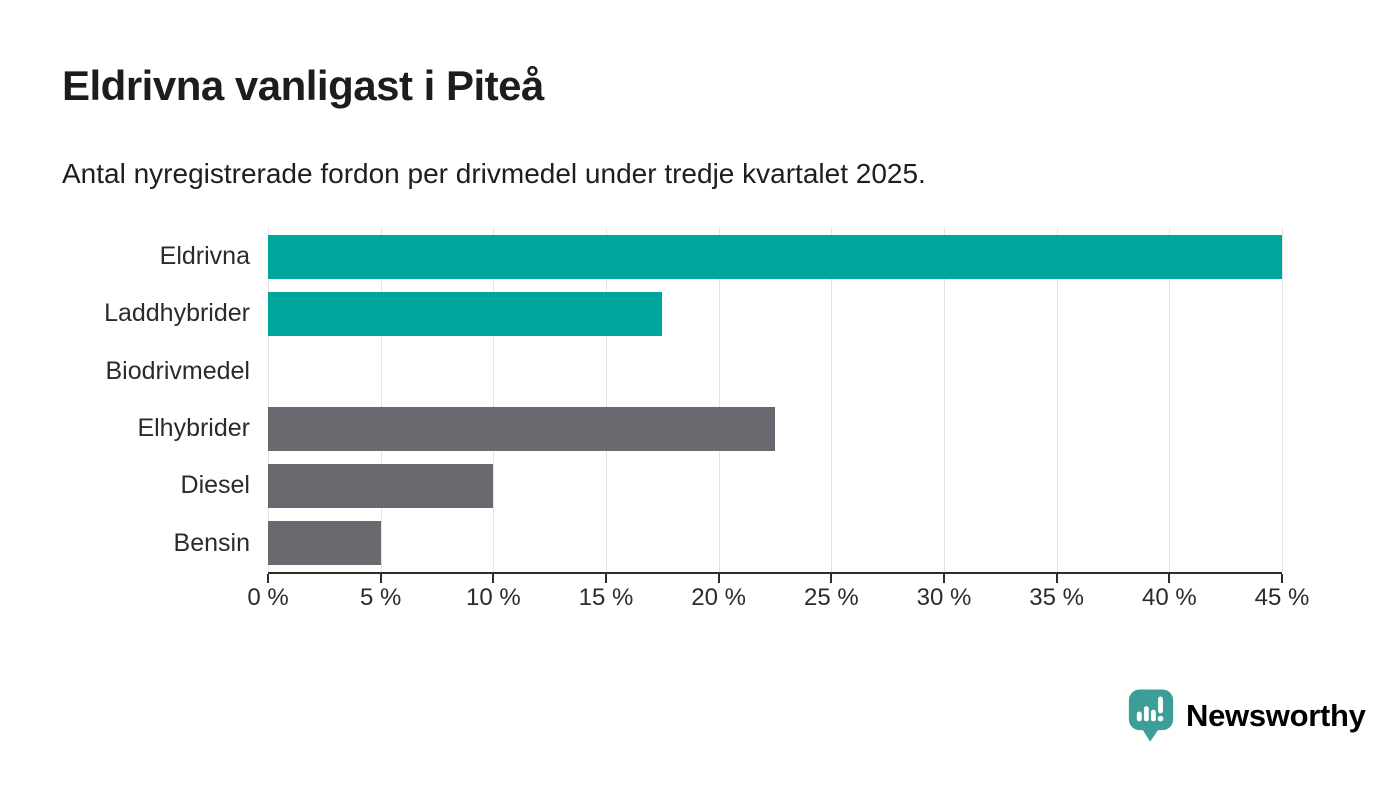  Describe the element at coordinates (1276, 715) in the screenshot. I see `newsworthy-brand-text: Newsworthy` at that location.